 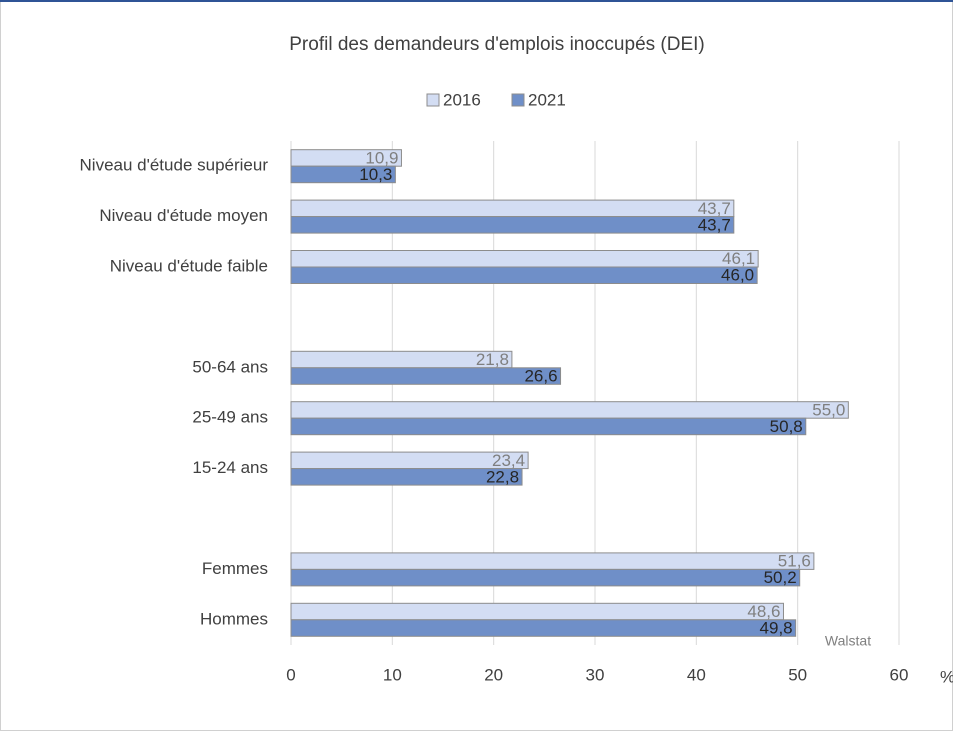 What do you see at coordinates (946, 676) in the screenshot?
I see `x-unit: %` at bounding box center [946, 676].